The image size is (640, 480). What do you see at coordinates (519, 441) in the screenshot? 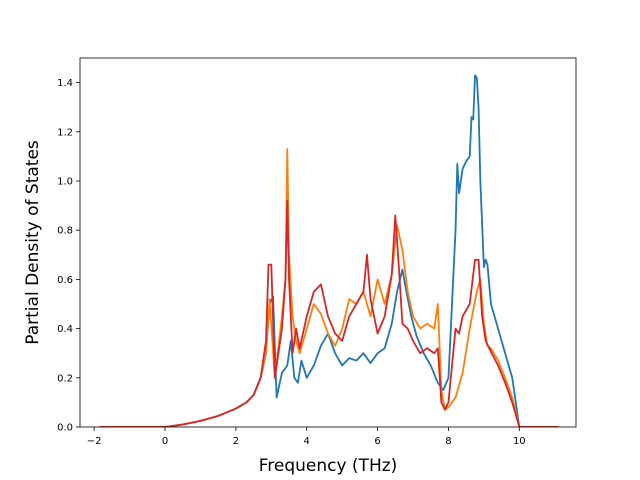
I see `x-tick-label: 10` at bounding box center [519, 441].